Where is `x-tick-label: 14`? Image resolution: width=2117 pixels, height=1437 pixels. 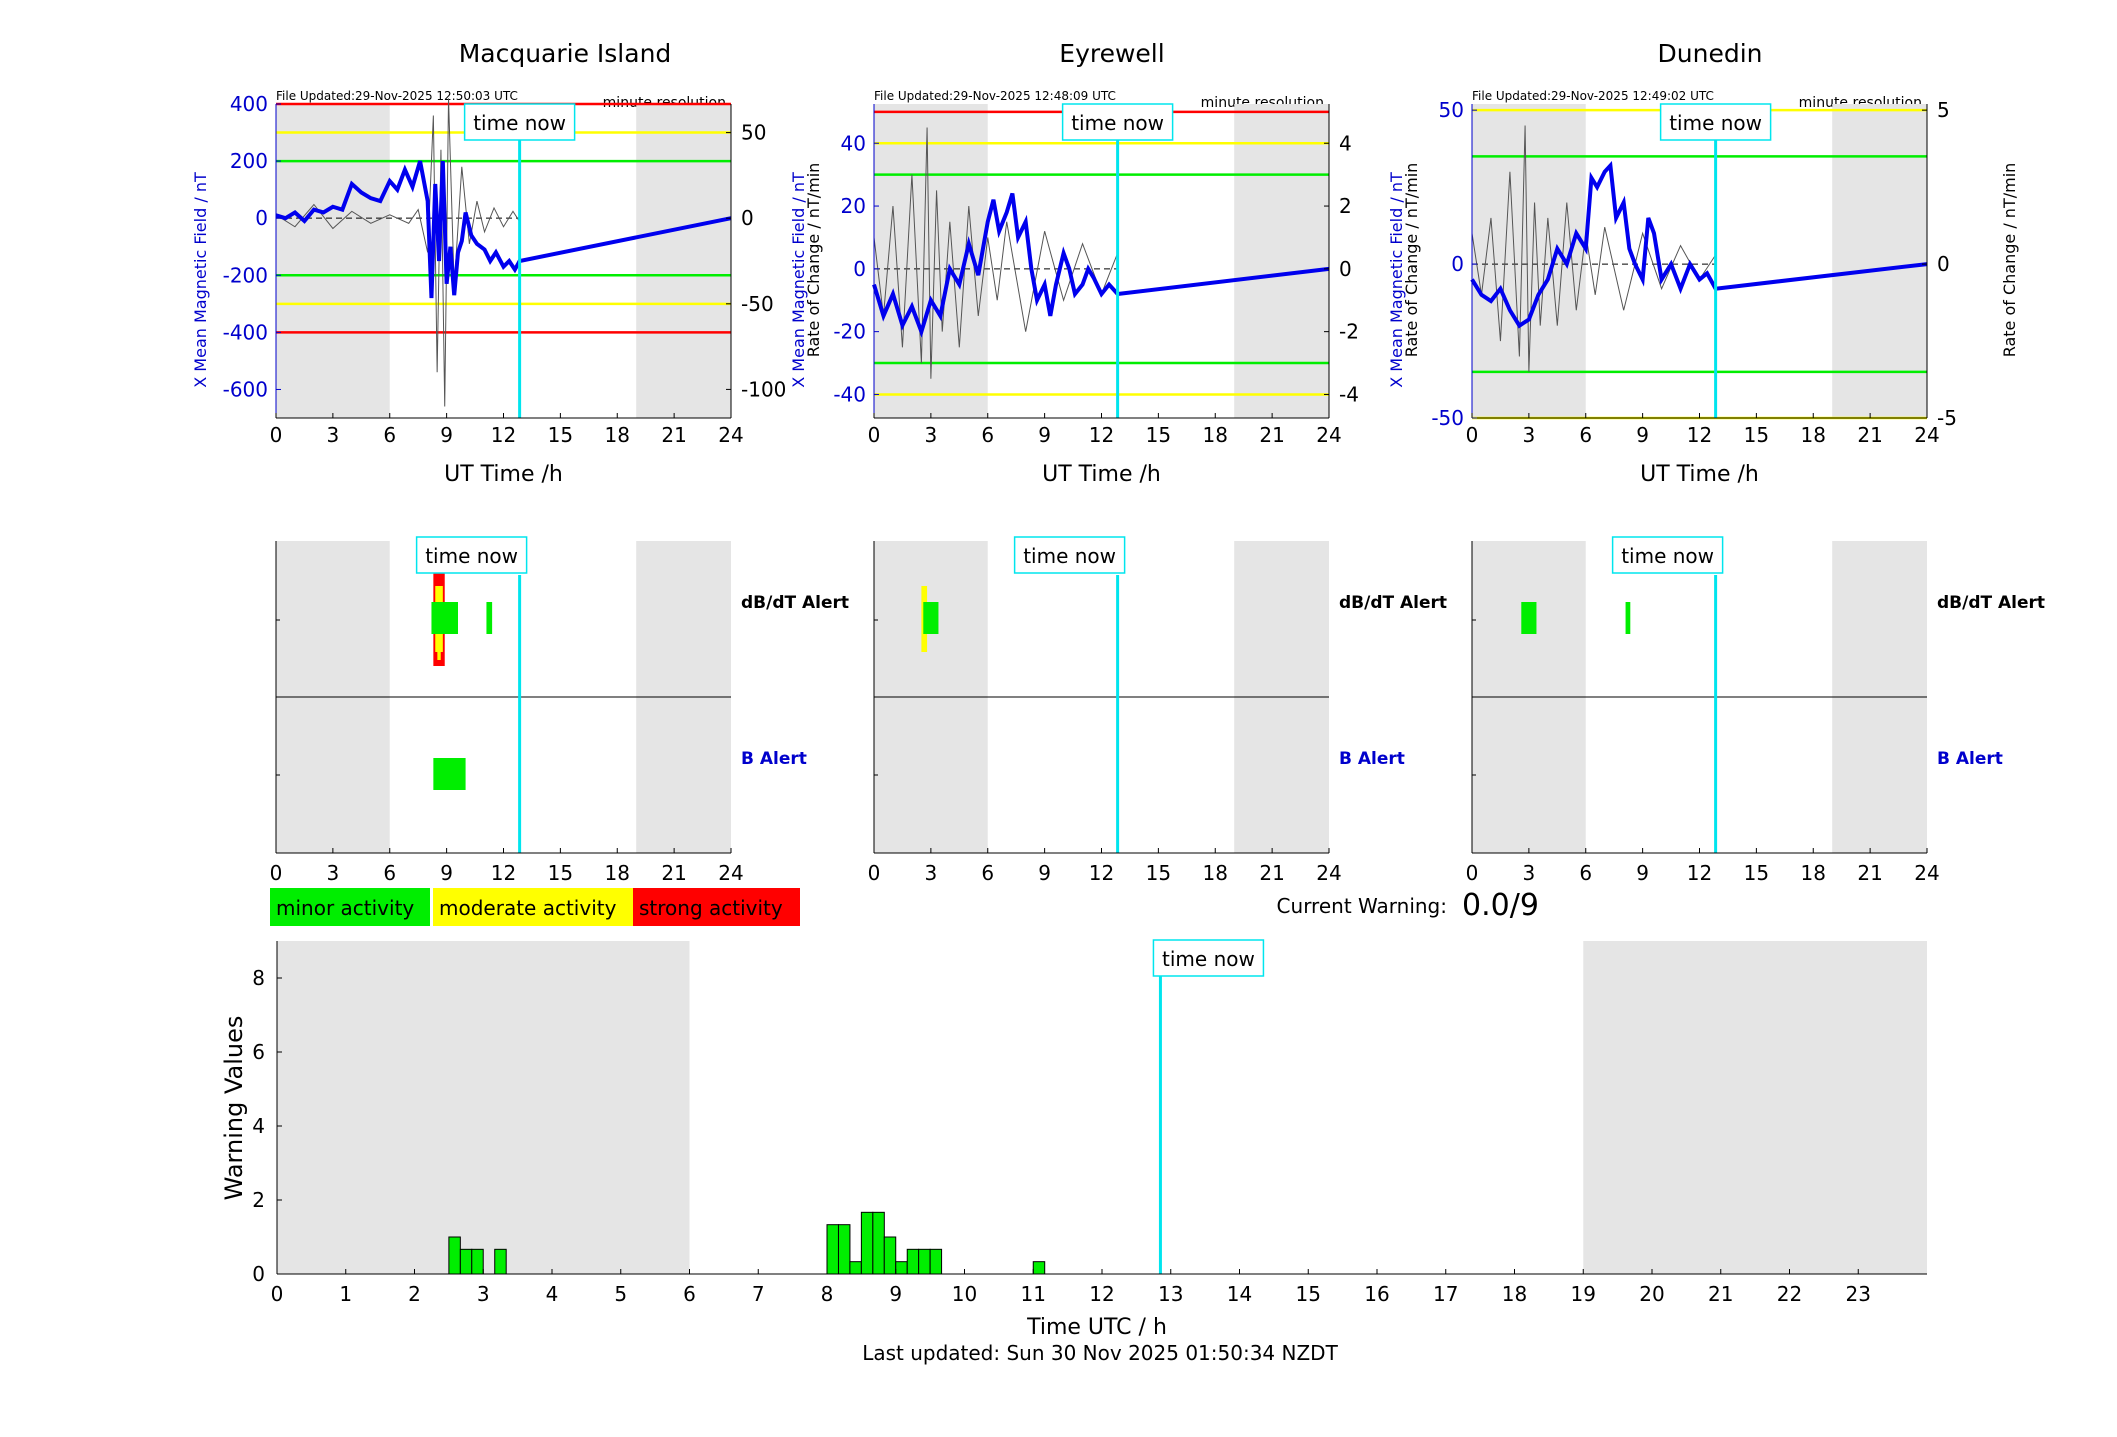
x-tick-label: 14 is located at coordinates (1239, 1294).